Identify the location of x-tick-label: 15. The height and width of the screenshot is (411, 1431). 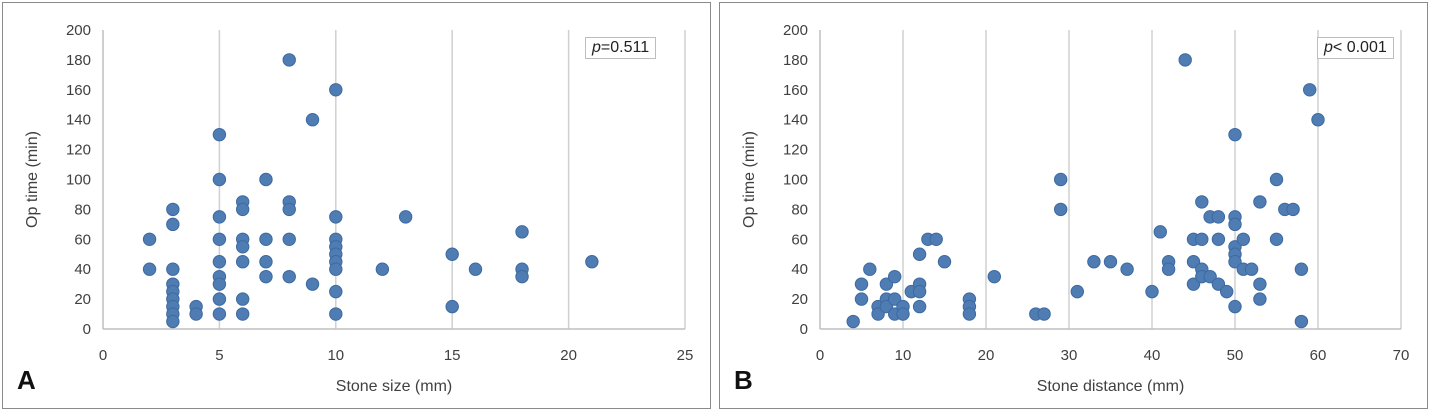
(452, 355).